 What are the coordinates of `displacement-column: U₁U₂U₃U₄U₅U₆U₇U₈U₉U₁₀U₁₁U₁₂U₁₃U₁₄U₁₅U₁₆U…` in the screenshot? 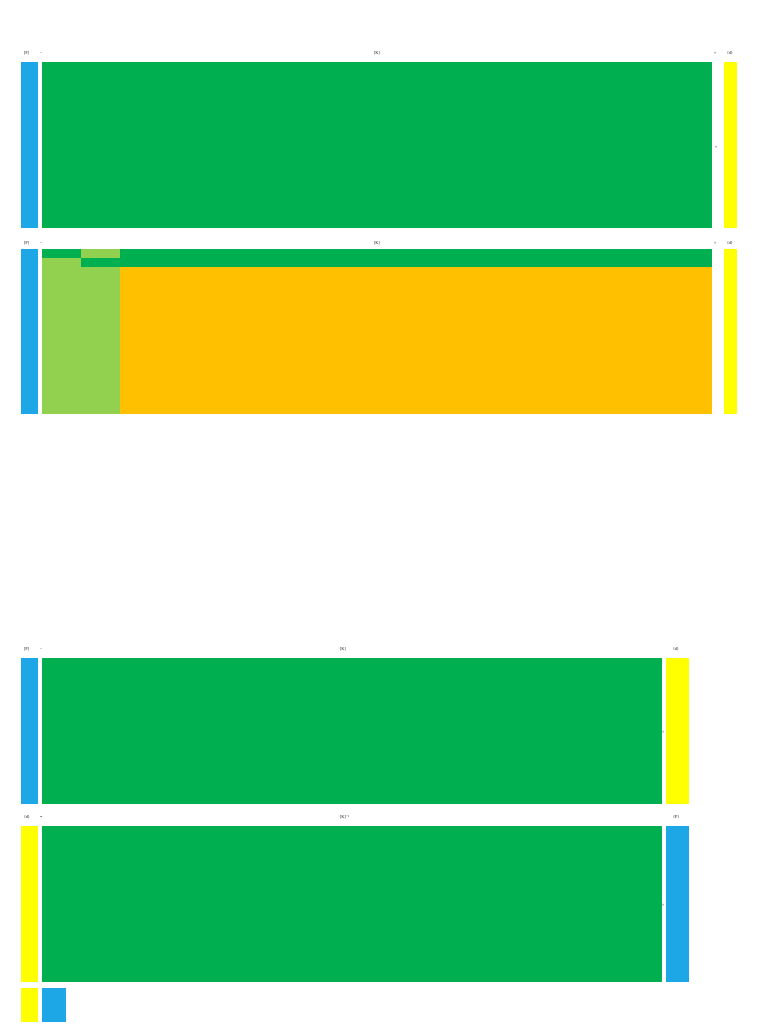 It's located at (730, 145).